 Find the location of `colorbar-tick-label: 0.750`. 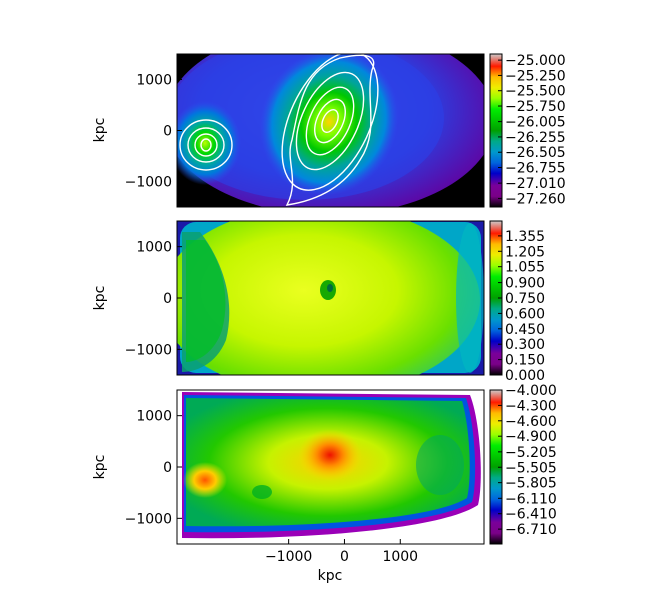

colorbar-tick-label: 0.750 is located at coordinates (525, 299).